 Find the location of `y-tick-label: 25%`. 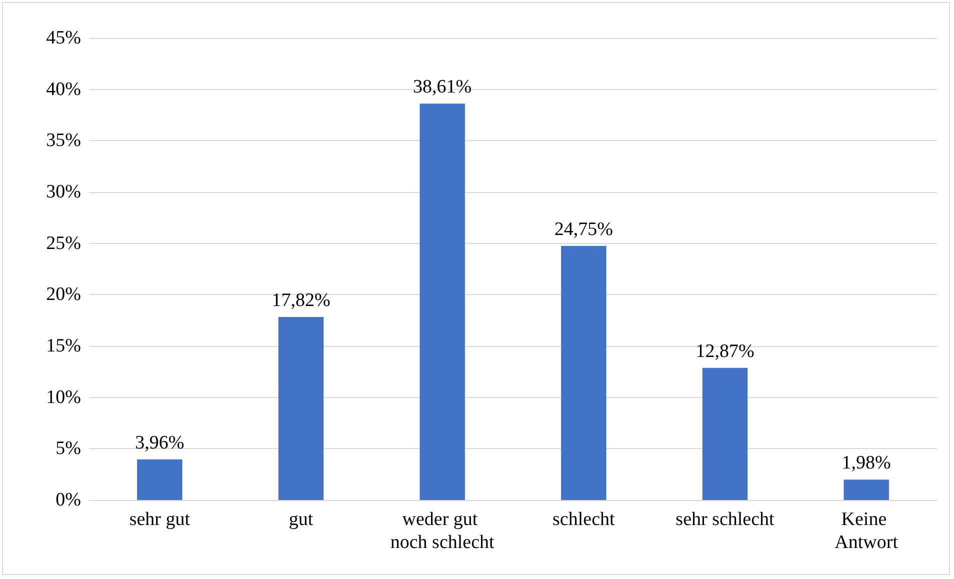

y-tick-label: 25% is located at coordinates (64, 243).